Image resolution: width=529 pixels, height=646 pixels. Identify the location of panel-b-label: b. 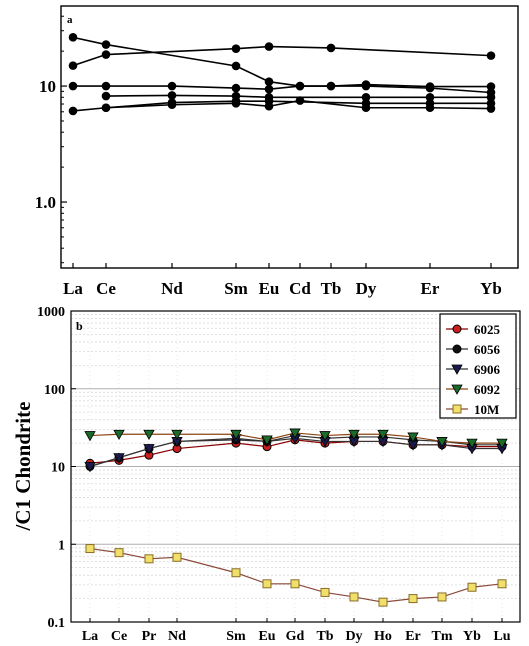
(79, 326).